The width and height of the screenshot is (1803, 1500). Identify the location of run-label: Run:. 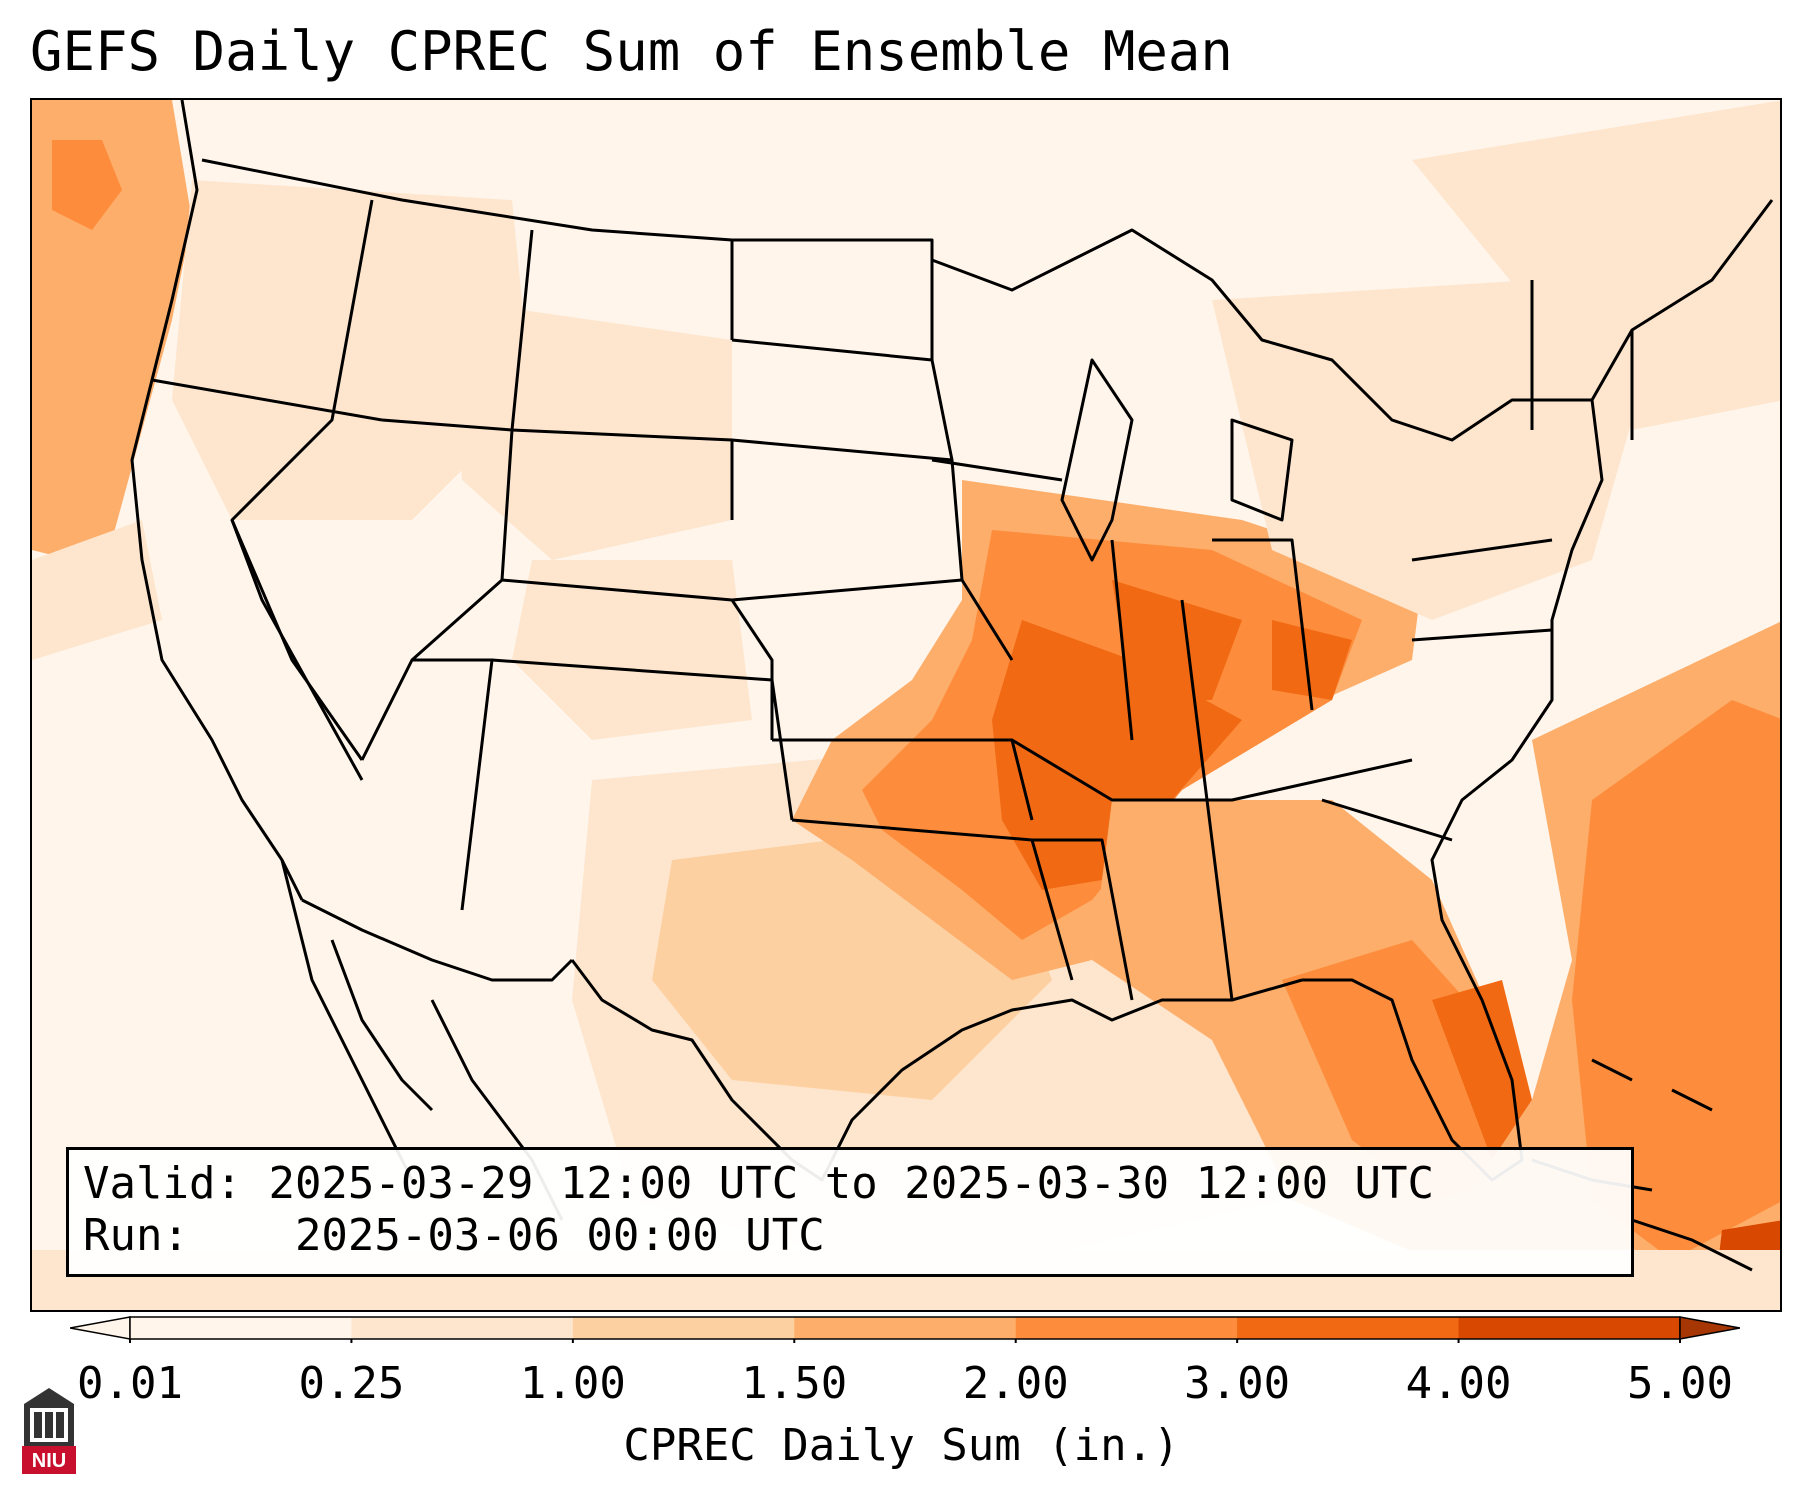
(136, 1235).